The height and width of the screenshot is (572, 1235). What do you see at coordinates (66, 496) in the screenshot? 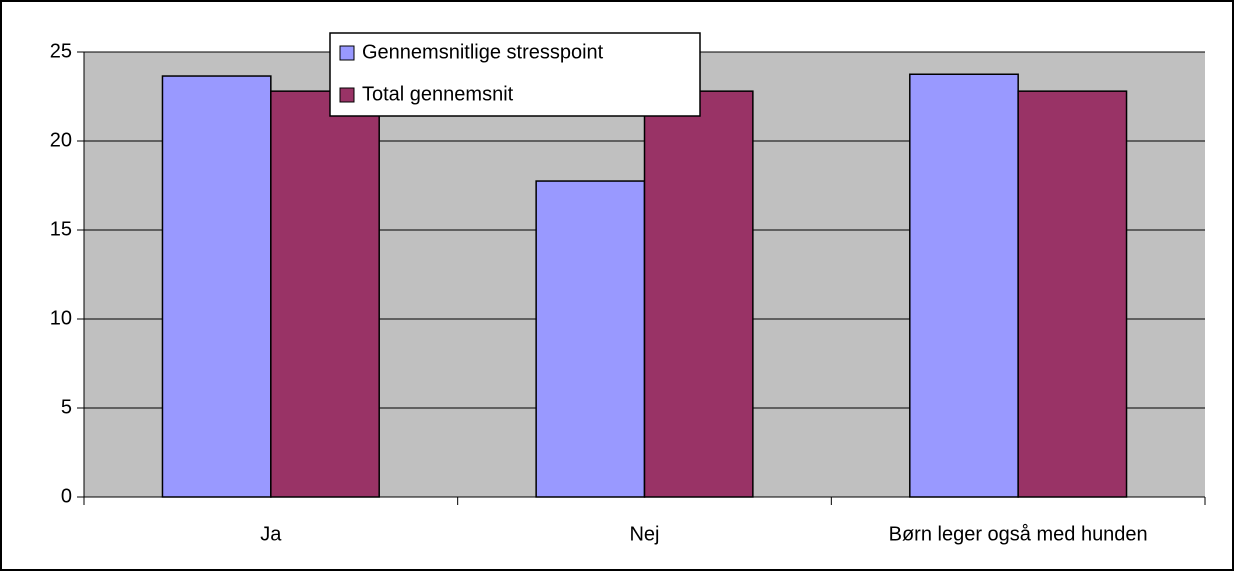
I see `y-tick-label: 0` at bounding box center [66, 496].